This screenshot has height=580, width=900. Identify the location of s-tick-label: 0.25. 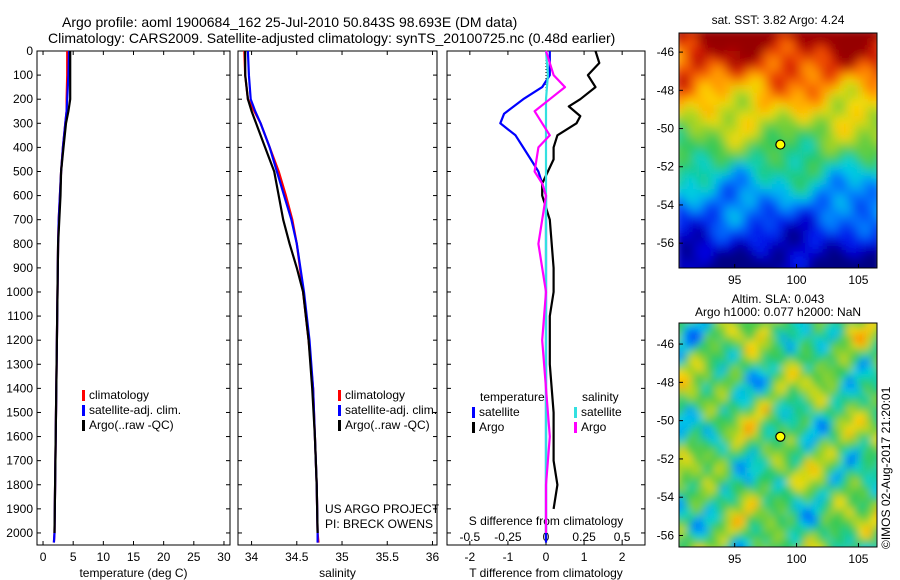
(584, 537).